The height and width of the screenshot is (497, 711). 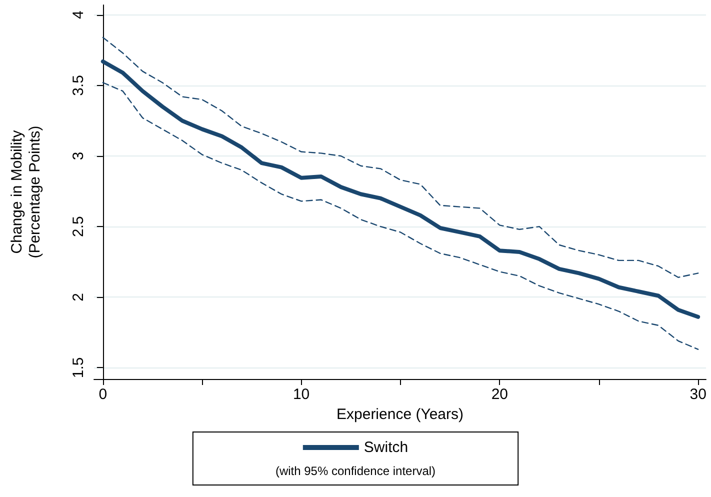 What do you see at coordinates (355, 471) in the screenshot?
I see `text: (with 95% confidence interval)` at bounding box center [355, 471].